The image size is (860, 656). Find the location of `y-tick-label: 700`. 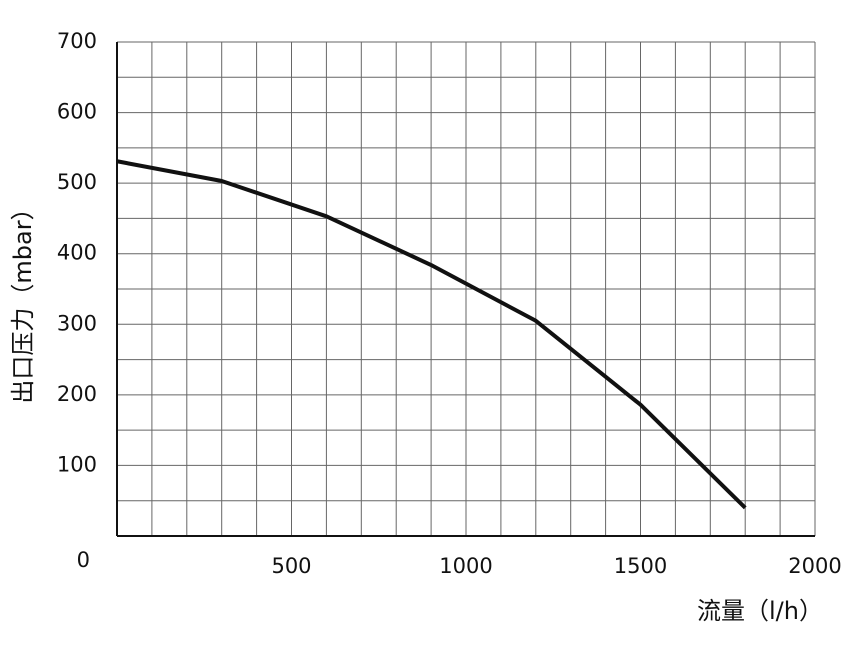

y-tick-label: 700 is located at coordinates (77, 41).